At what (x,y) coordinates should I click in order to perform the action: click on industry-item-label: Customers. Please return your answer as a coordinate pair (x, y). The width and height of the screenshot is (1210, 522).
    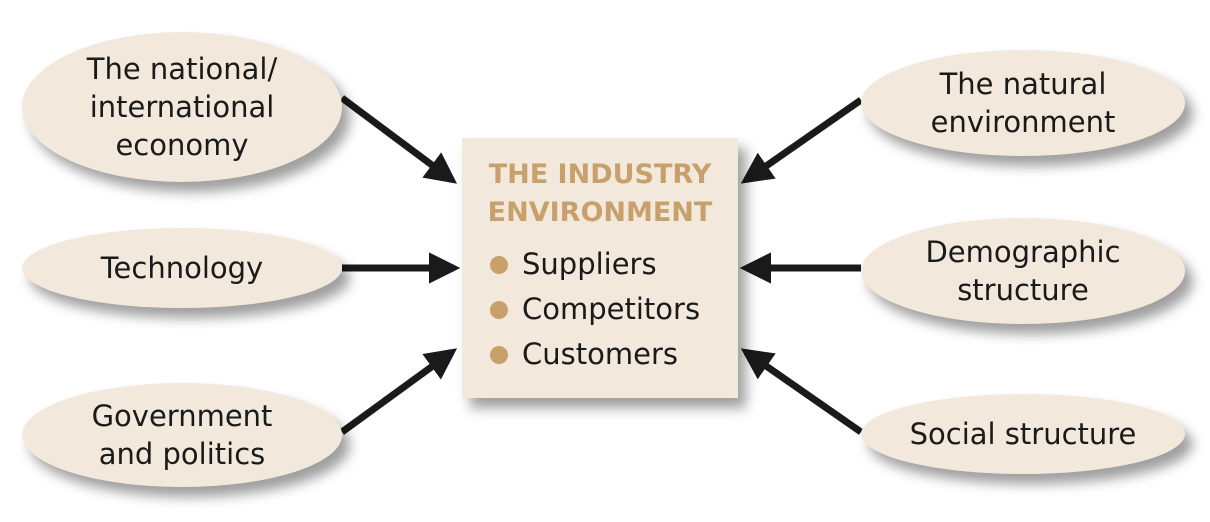
    Looking at the image, I should click on (600, 354).